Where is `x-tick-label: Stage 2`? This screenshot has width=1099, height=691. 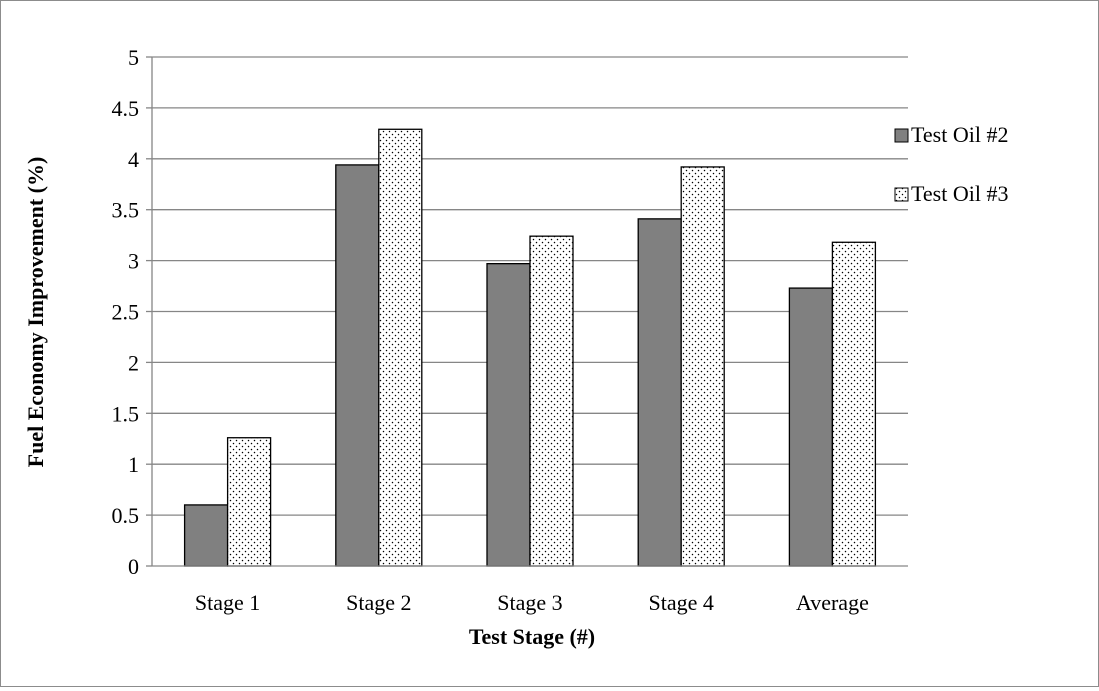 x-tick-label: Stage 2 is located at coordinates (378, 602).